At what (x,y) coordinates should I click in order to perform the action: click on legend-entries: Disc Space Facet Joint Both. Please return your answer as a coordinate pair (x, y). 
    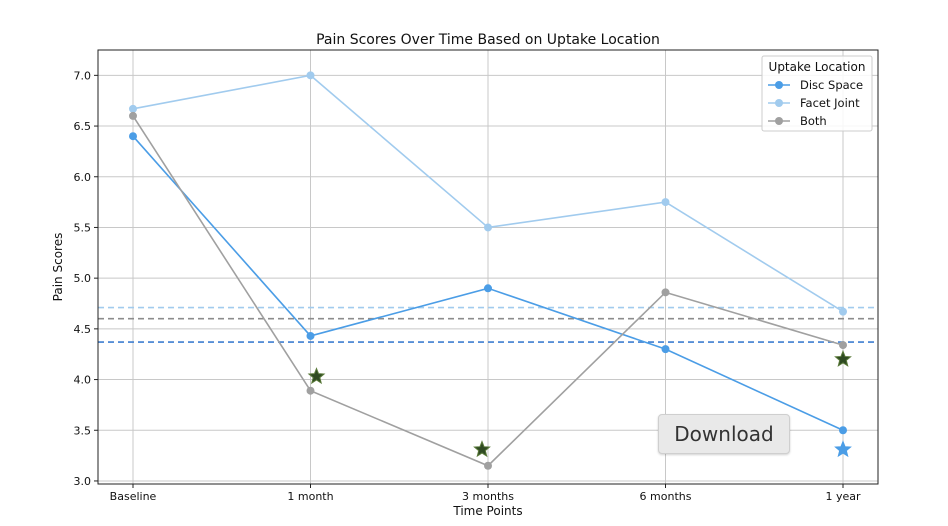
    Looking at the image, I should click on (815, 103).